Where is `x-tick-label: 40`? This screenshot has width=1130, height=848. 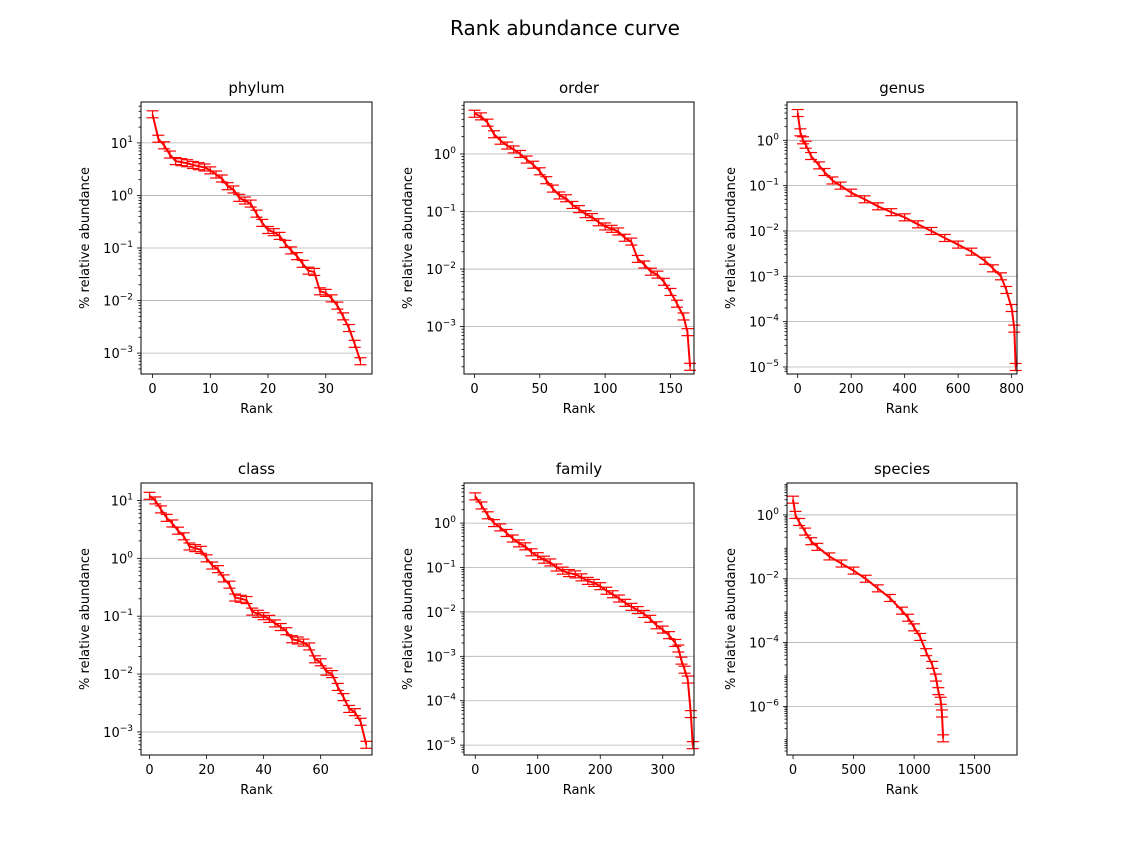 x-tick-label: 40 is located at coordinates (263, 770).